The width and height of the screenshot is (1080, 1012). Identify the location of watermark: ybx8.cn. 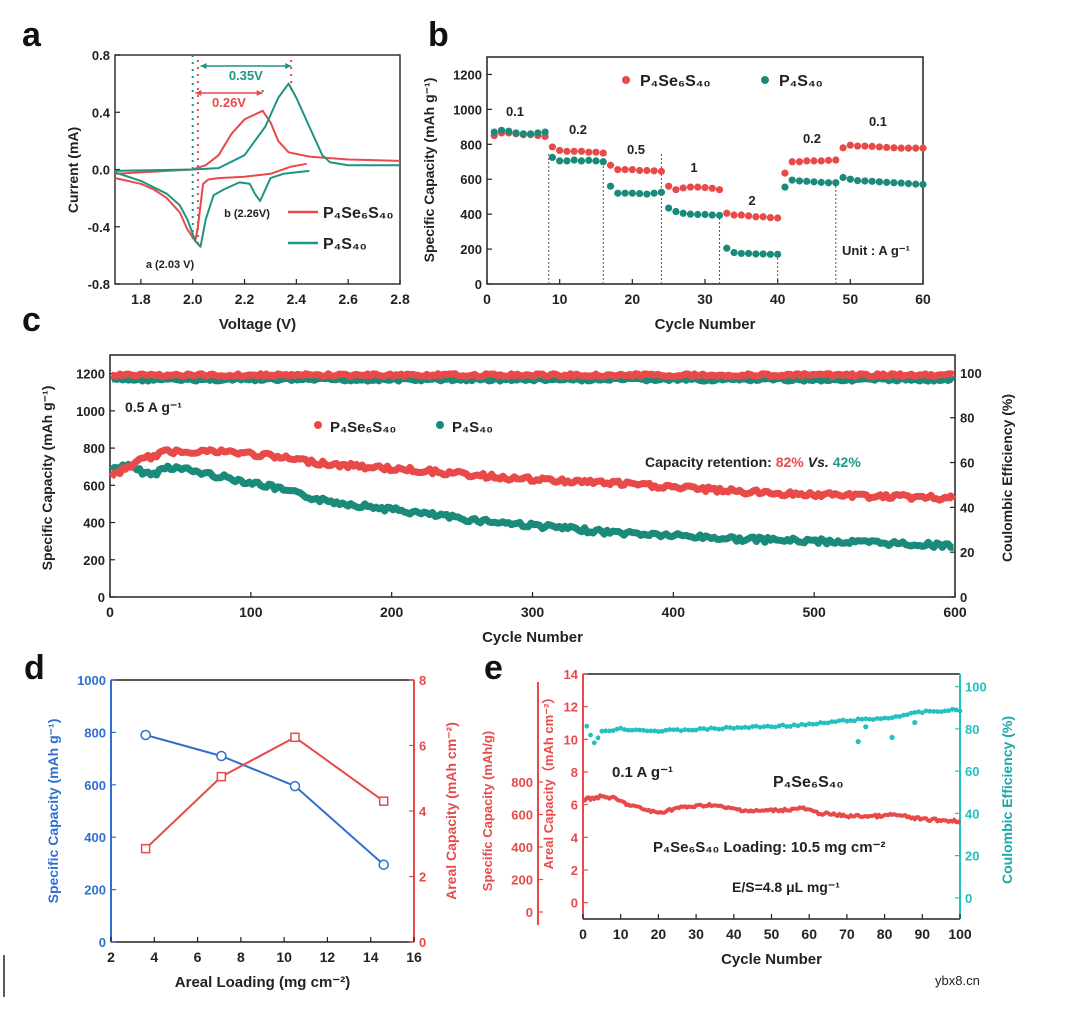
(957, 980).